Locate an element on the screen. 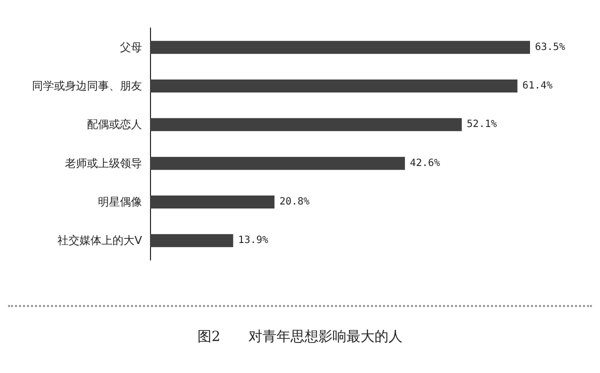  data-label: 61.4% is located at coordinates (537, 86).